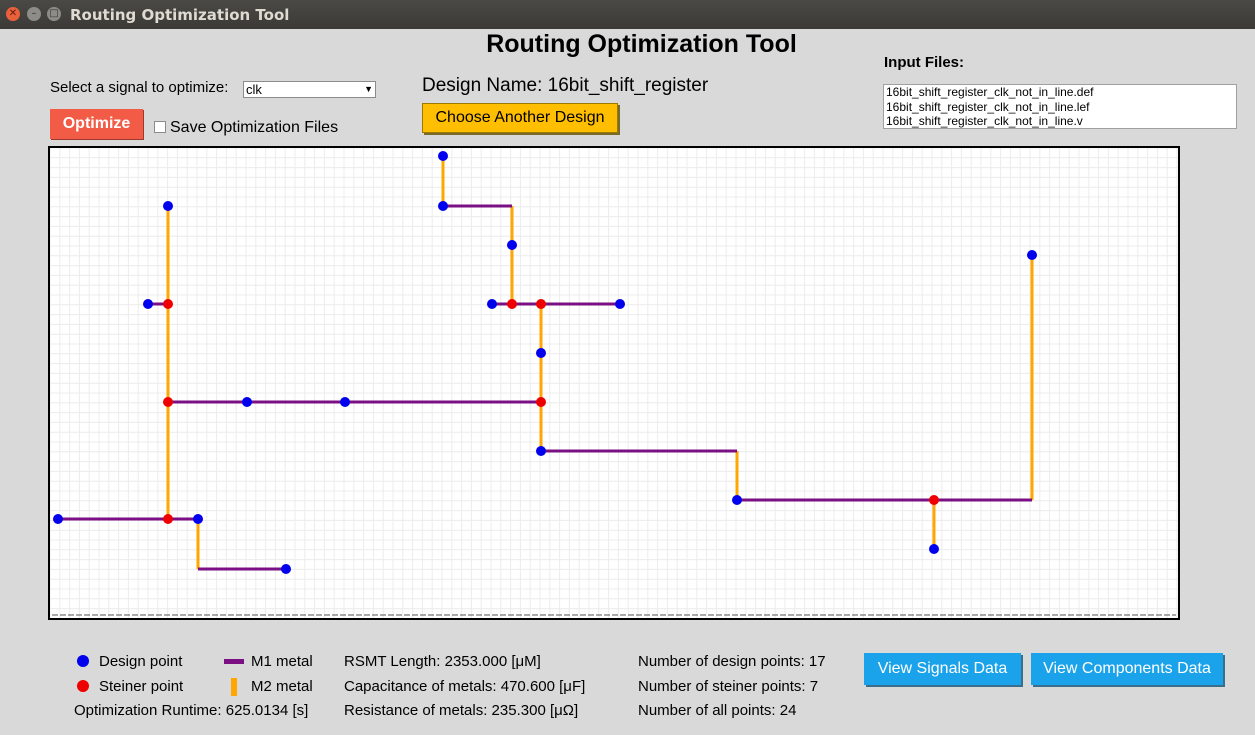 The width and height of the screenshot is (1255, 735). Describe the element at coordinates (641, 44) in the screenshot. I see `app-title: Routing Optimization Tool` at that location.